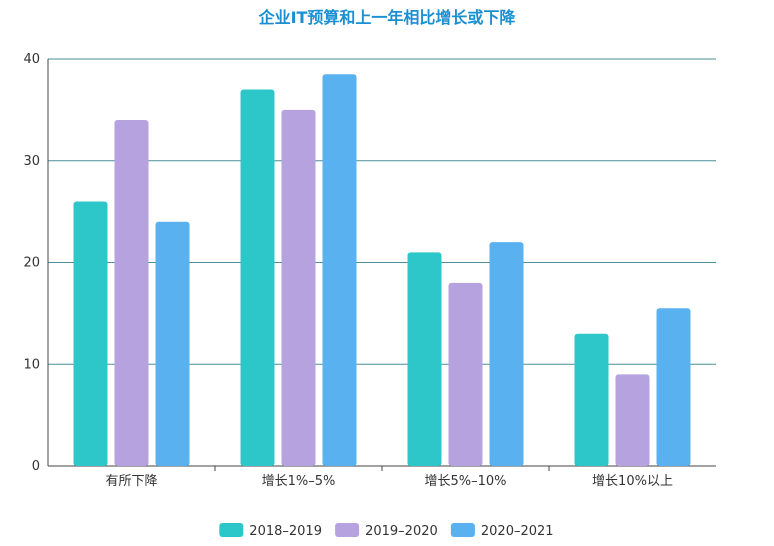  I want to click on x-category-label: 增长10%以上, so click(632, 481).